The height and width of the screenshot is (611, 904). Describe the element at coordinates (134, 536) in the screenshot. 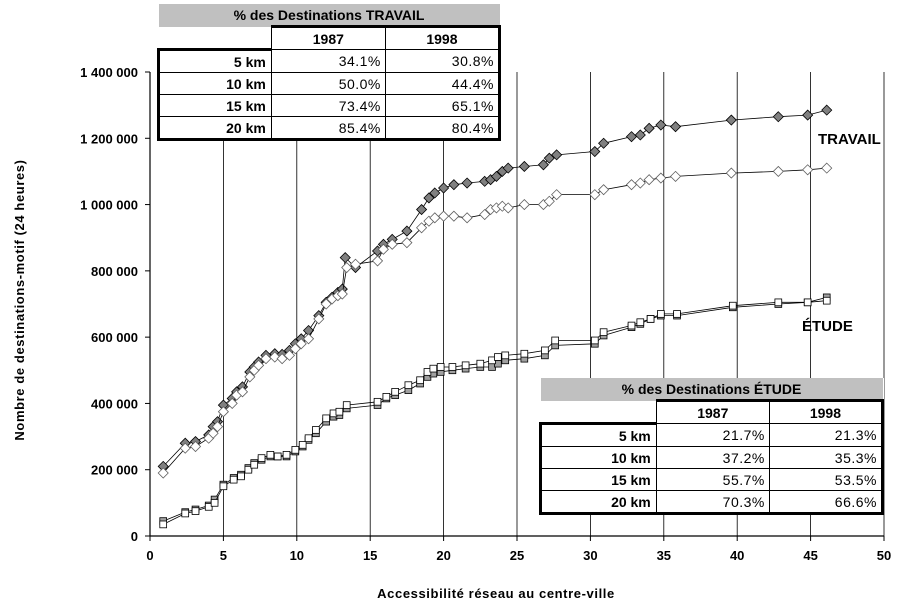

I see `y-tick-label: 0` at that location.